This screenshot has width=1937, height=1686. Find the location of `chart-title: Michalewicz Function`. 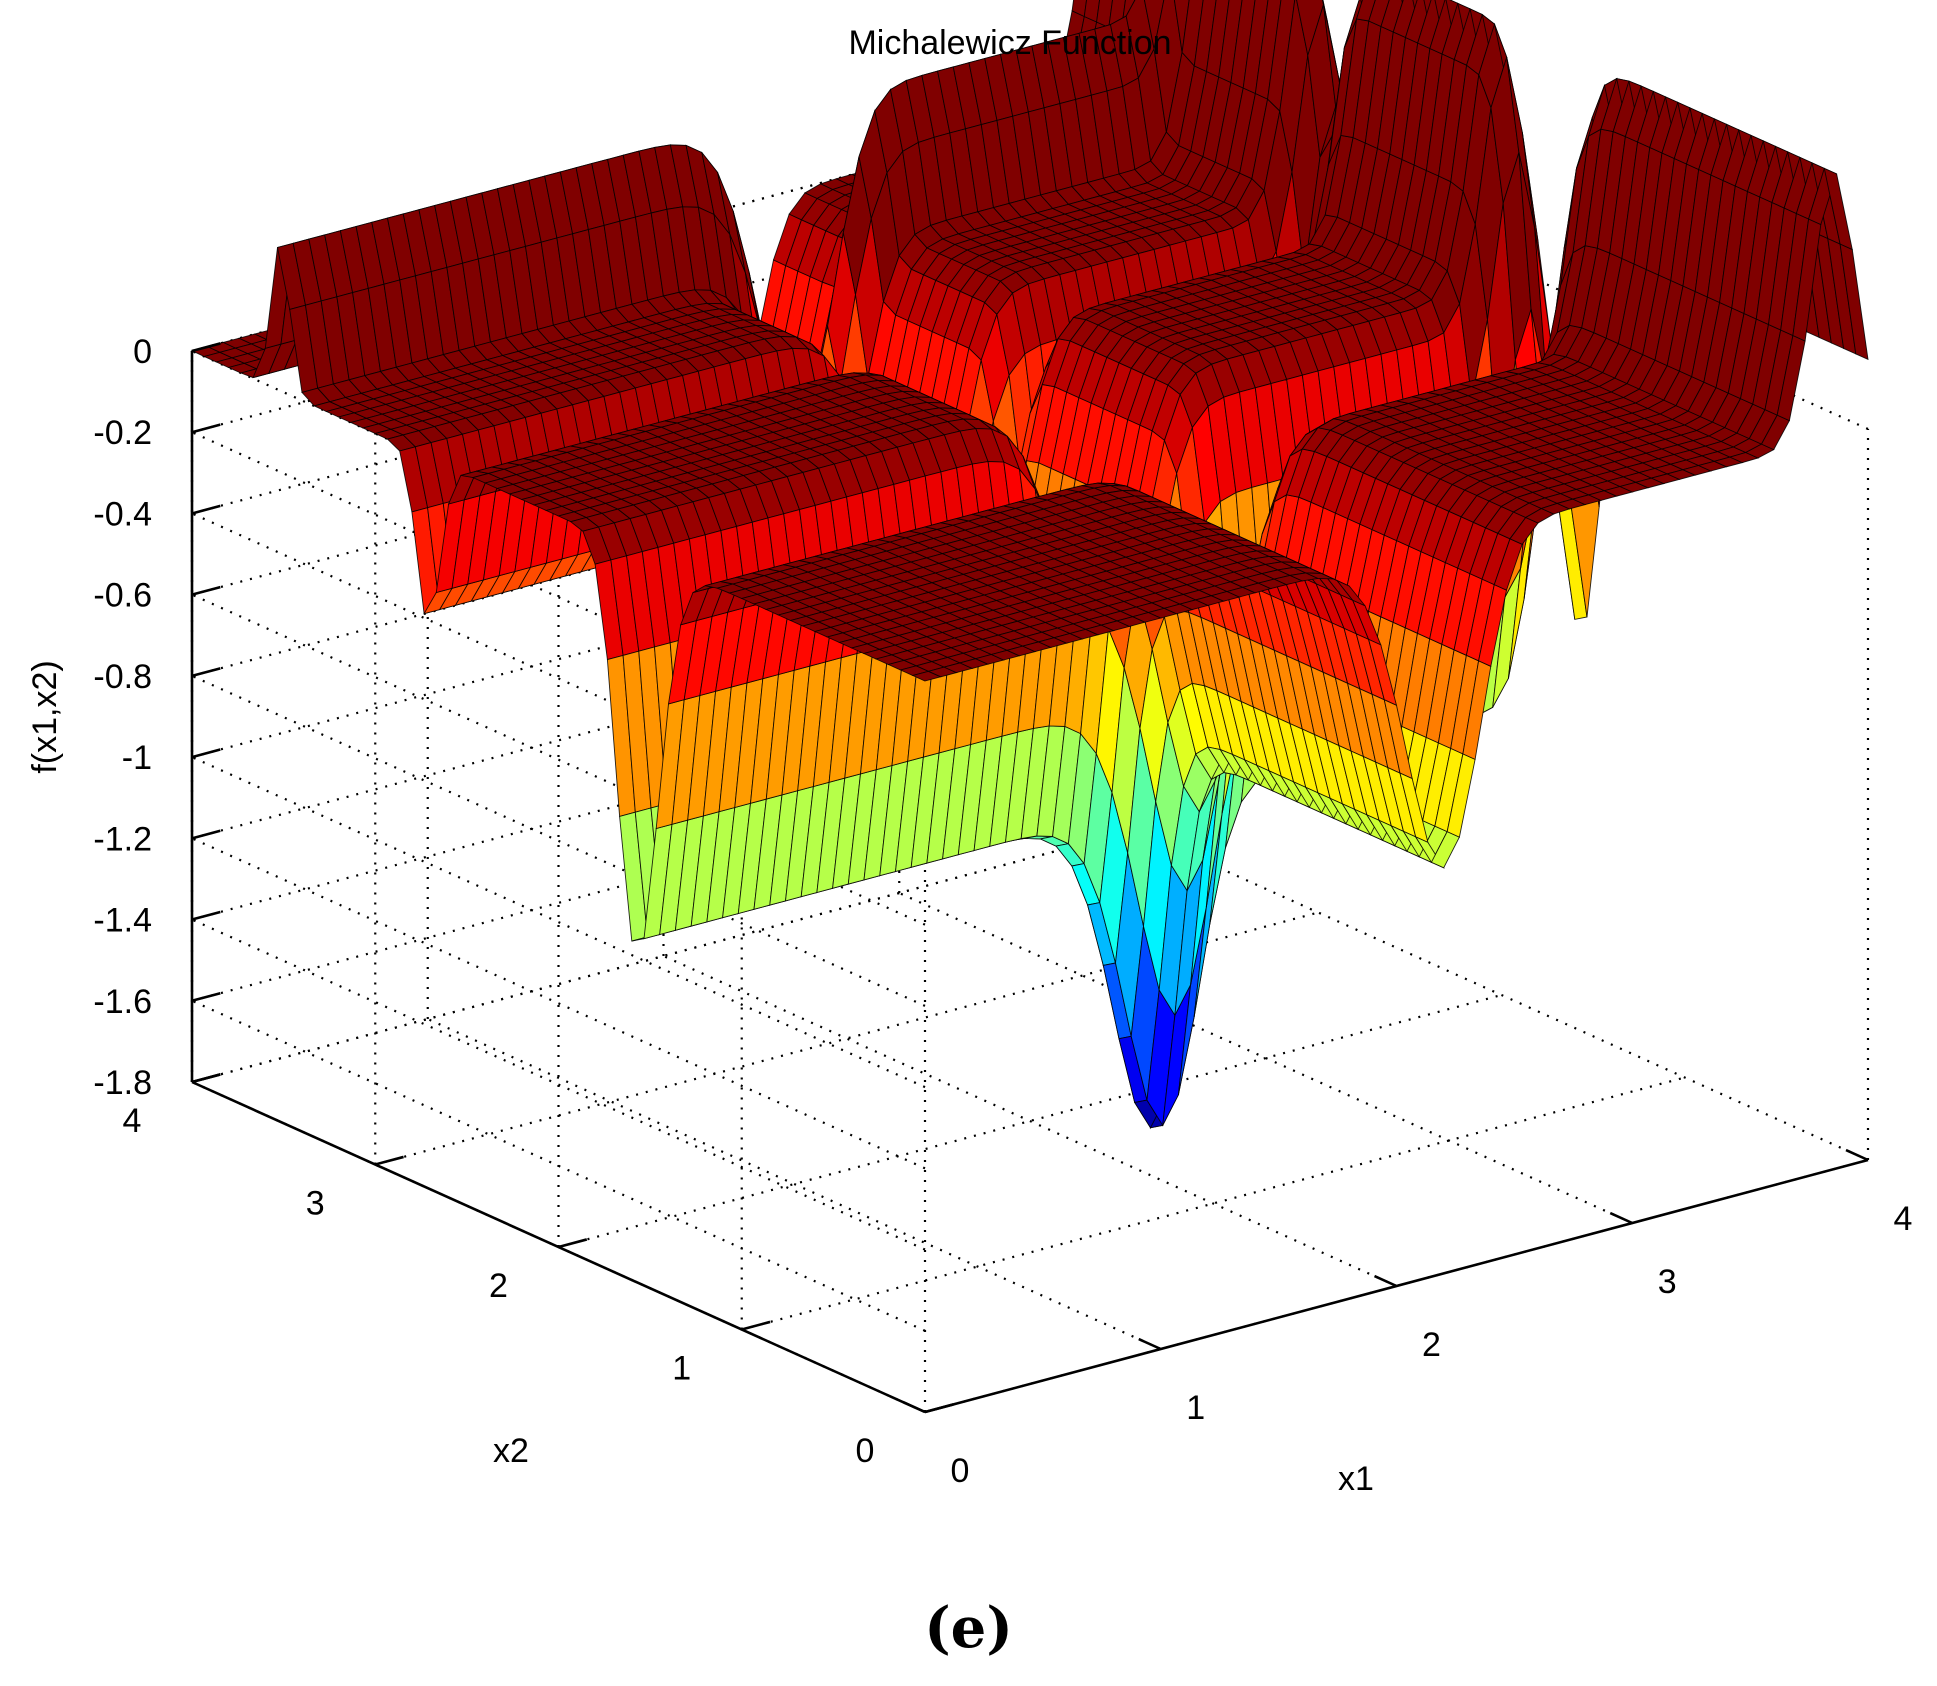

chart-title: Michalewicz Function is located at coordinates (1009, 43).